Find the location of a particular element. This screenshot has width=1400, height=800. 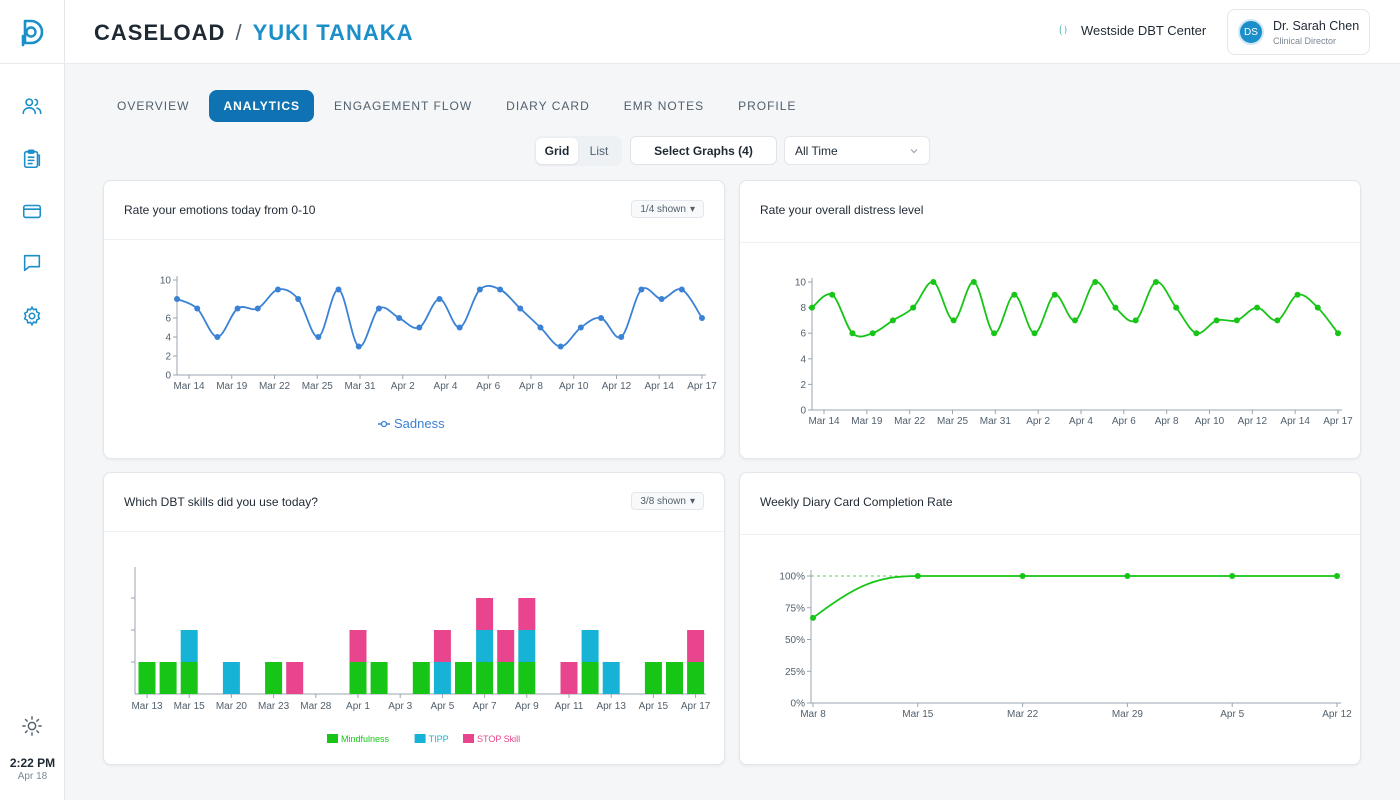

x-tick-label: Mar 14 is located at coordinates (189, 386).